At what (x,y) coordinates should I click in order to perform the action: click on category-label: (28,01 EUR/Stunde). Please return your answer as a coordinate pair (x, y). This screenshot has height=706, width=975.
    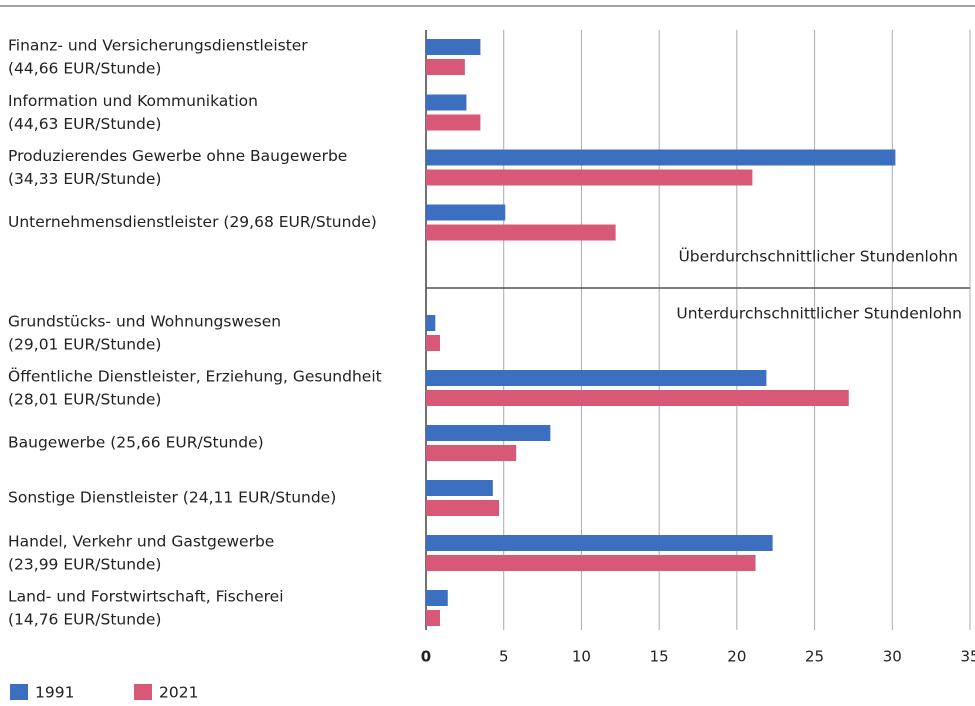
    Looking at the image, I should click on (84, 400).